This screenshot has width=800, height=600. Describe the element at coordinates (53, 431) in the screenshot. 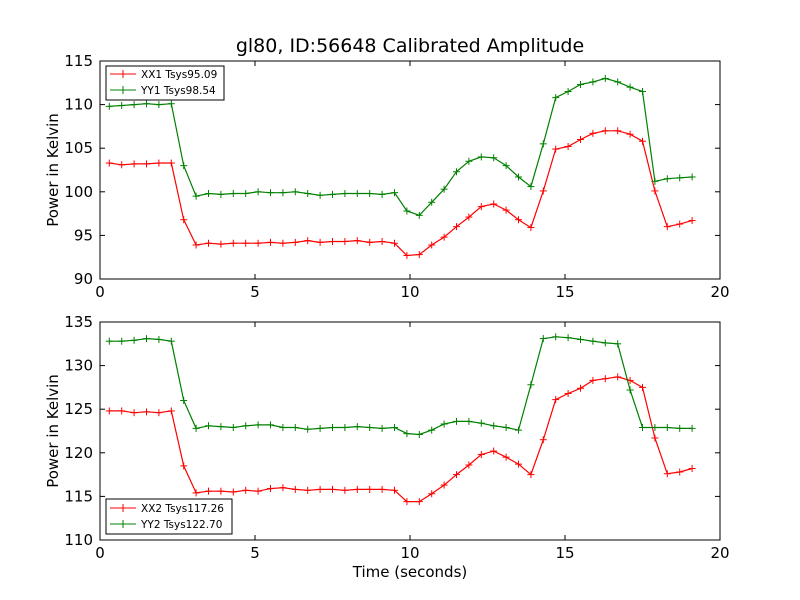

I see `bottom-y-axis-label: Power in Kelvin` at that location.